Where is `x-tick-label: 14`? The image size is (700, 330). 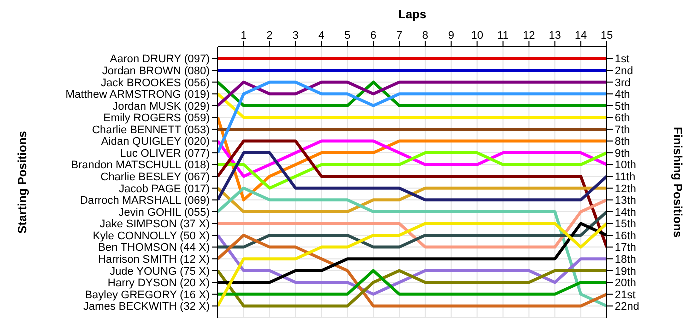
x-tick-label: 14 is located at coordinates (581, 36).